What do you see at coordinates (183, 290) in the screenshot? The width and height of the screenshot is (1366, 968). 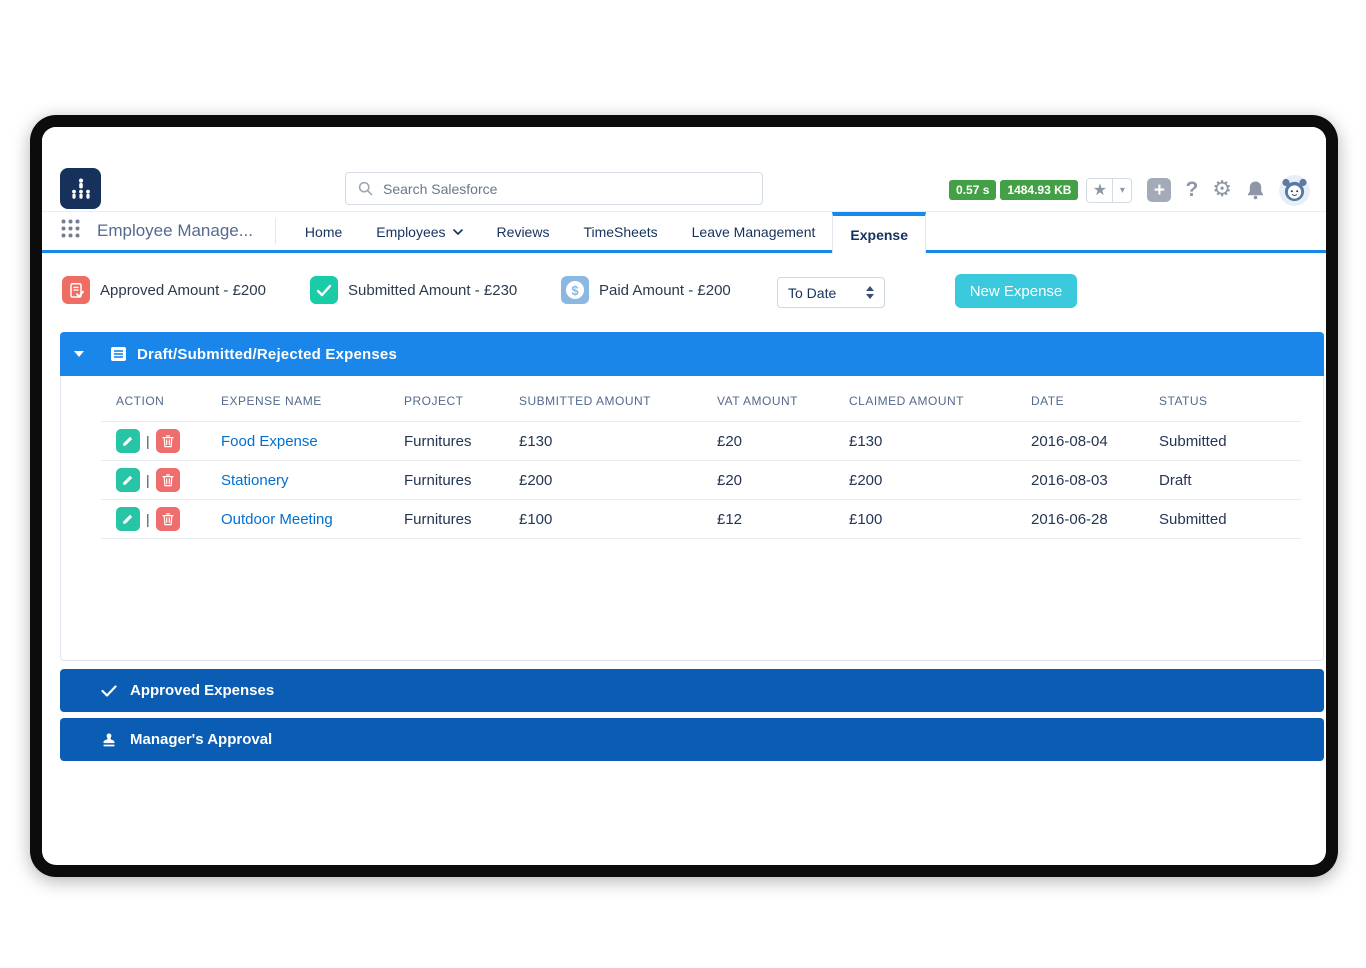 I see `approved-amount-label: Approved Amount - £200` at bounding box center [183, 290].